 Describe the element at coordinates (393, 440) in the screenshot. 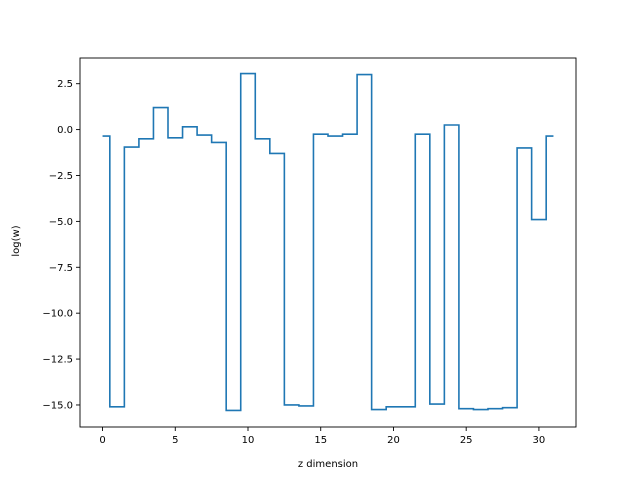

I see `x-tick-label: 20` at that location.